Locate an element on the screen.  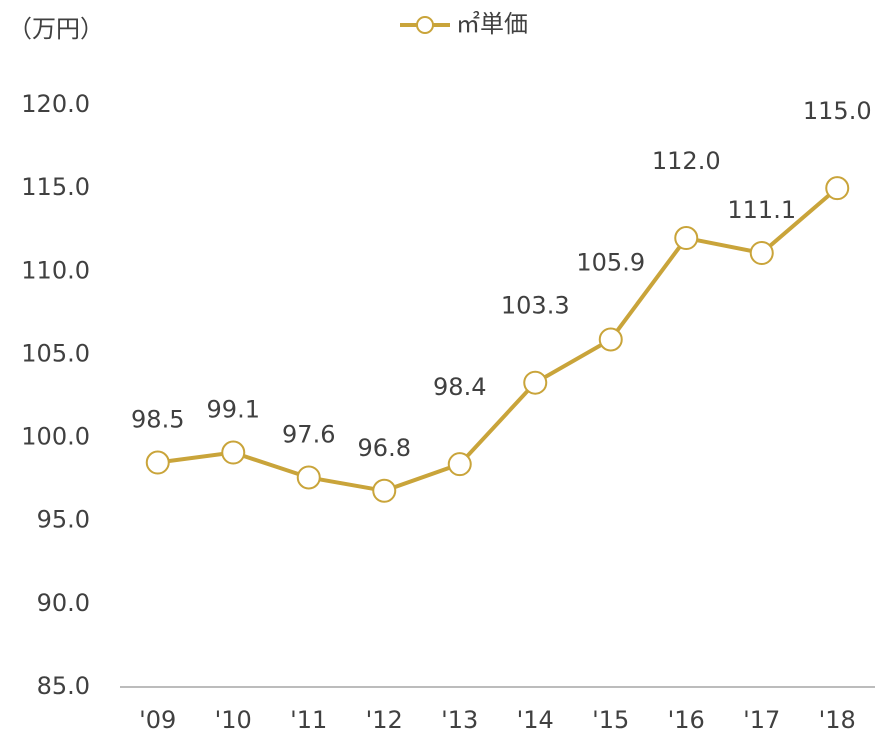
x-tick-label: '15 is located at coordinates (610, 720).